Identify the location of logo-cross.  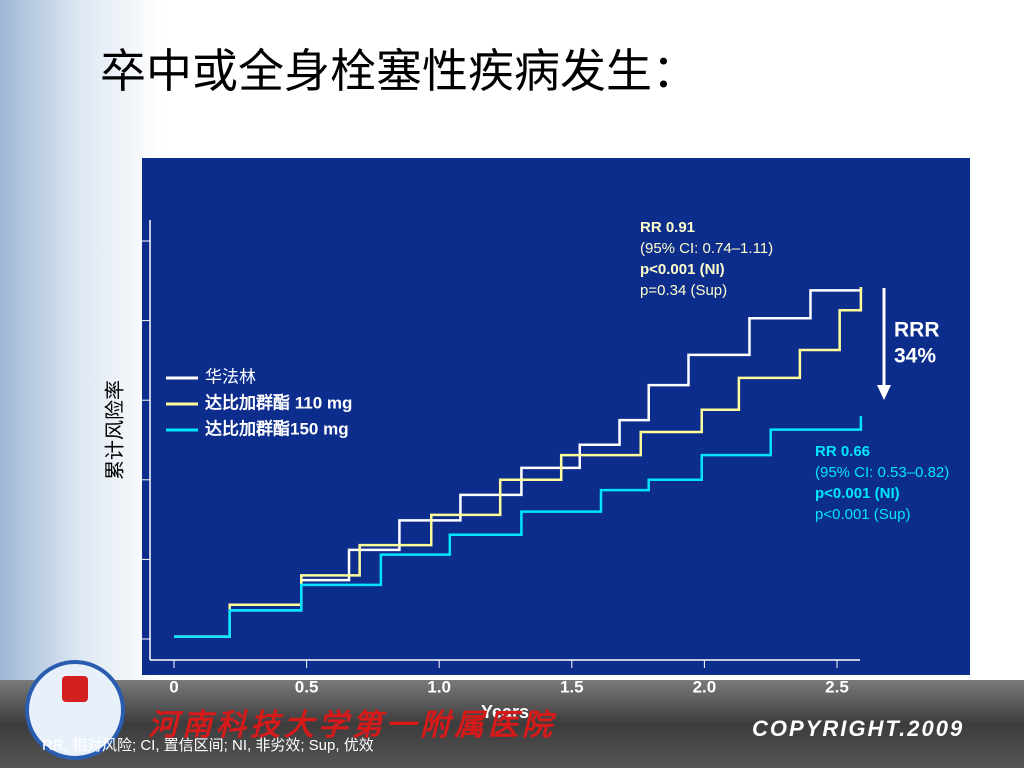
(75, 689).